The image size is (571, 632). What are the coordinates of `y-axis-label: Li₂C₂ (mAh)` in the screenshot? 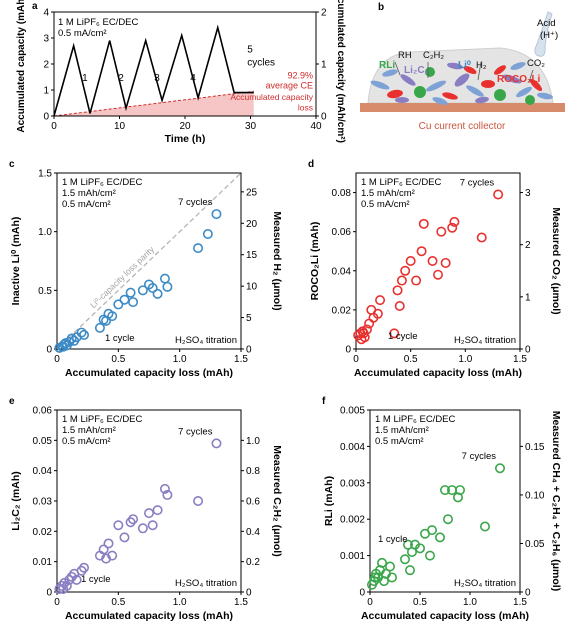 It's located at (16, 501).